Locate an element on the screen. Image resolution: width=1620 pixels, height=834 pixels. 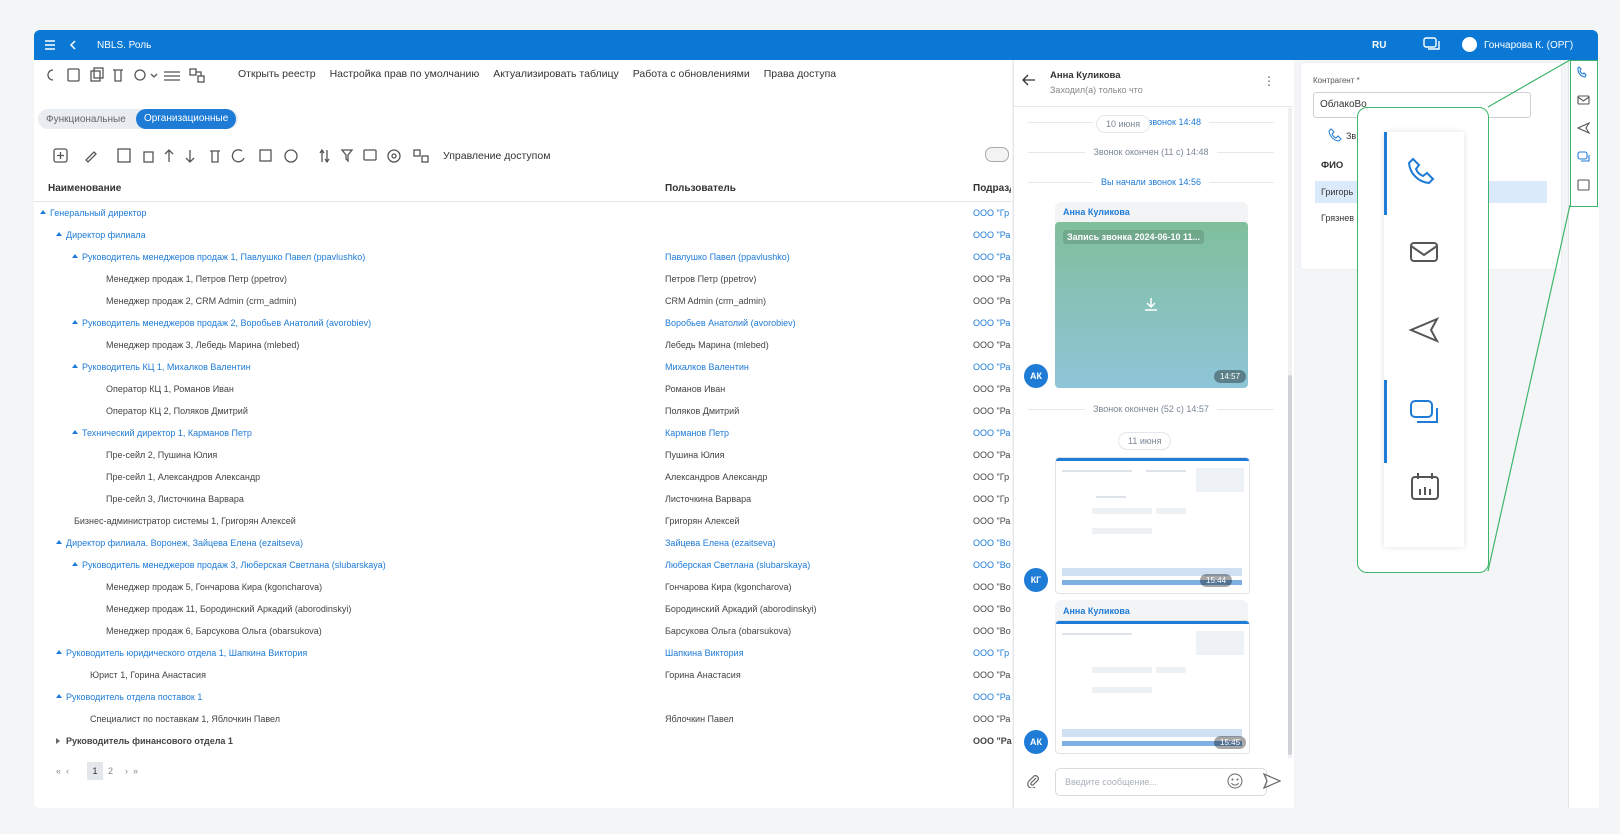
page-current: 1 is located at coordinates (95, 771).